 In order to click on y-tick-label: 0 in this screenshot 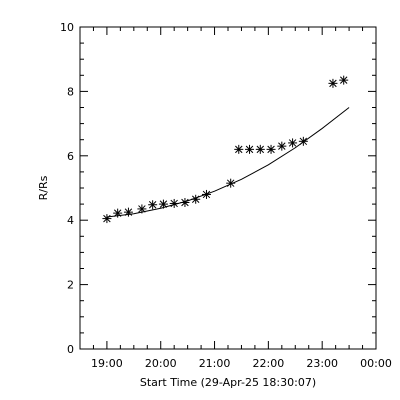, I will do `click(70, 349)`.